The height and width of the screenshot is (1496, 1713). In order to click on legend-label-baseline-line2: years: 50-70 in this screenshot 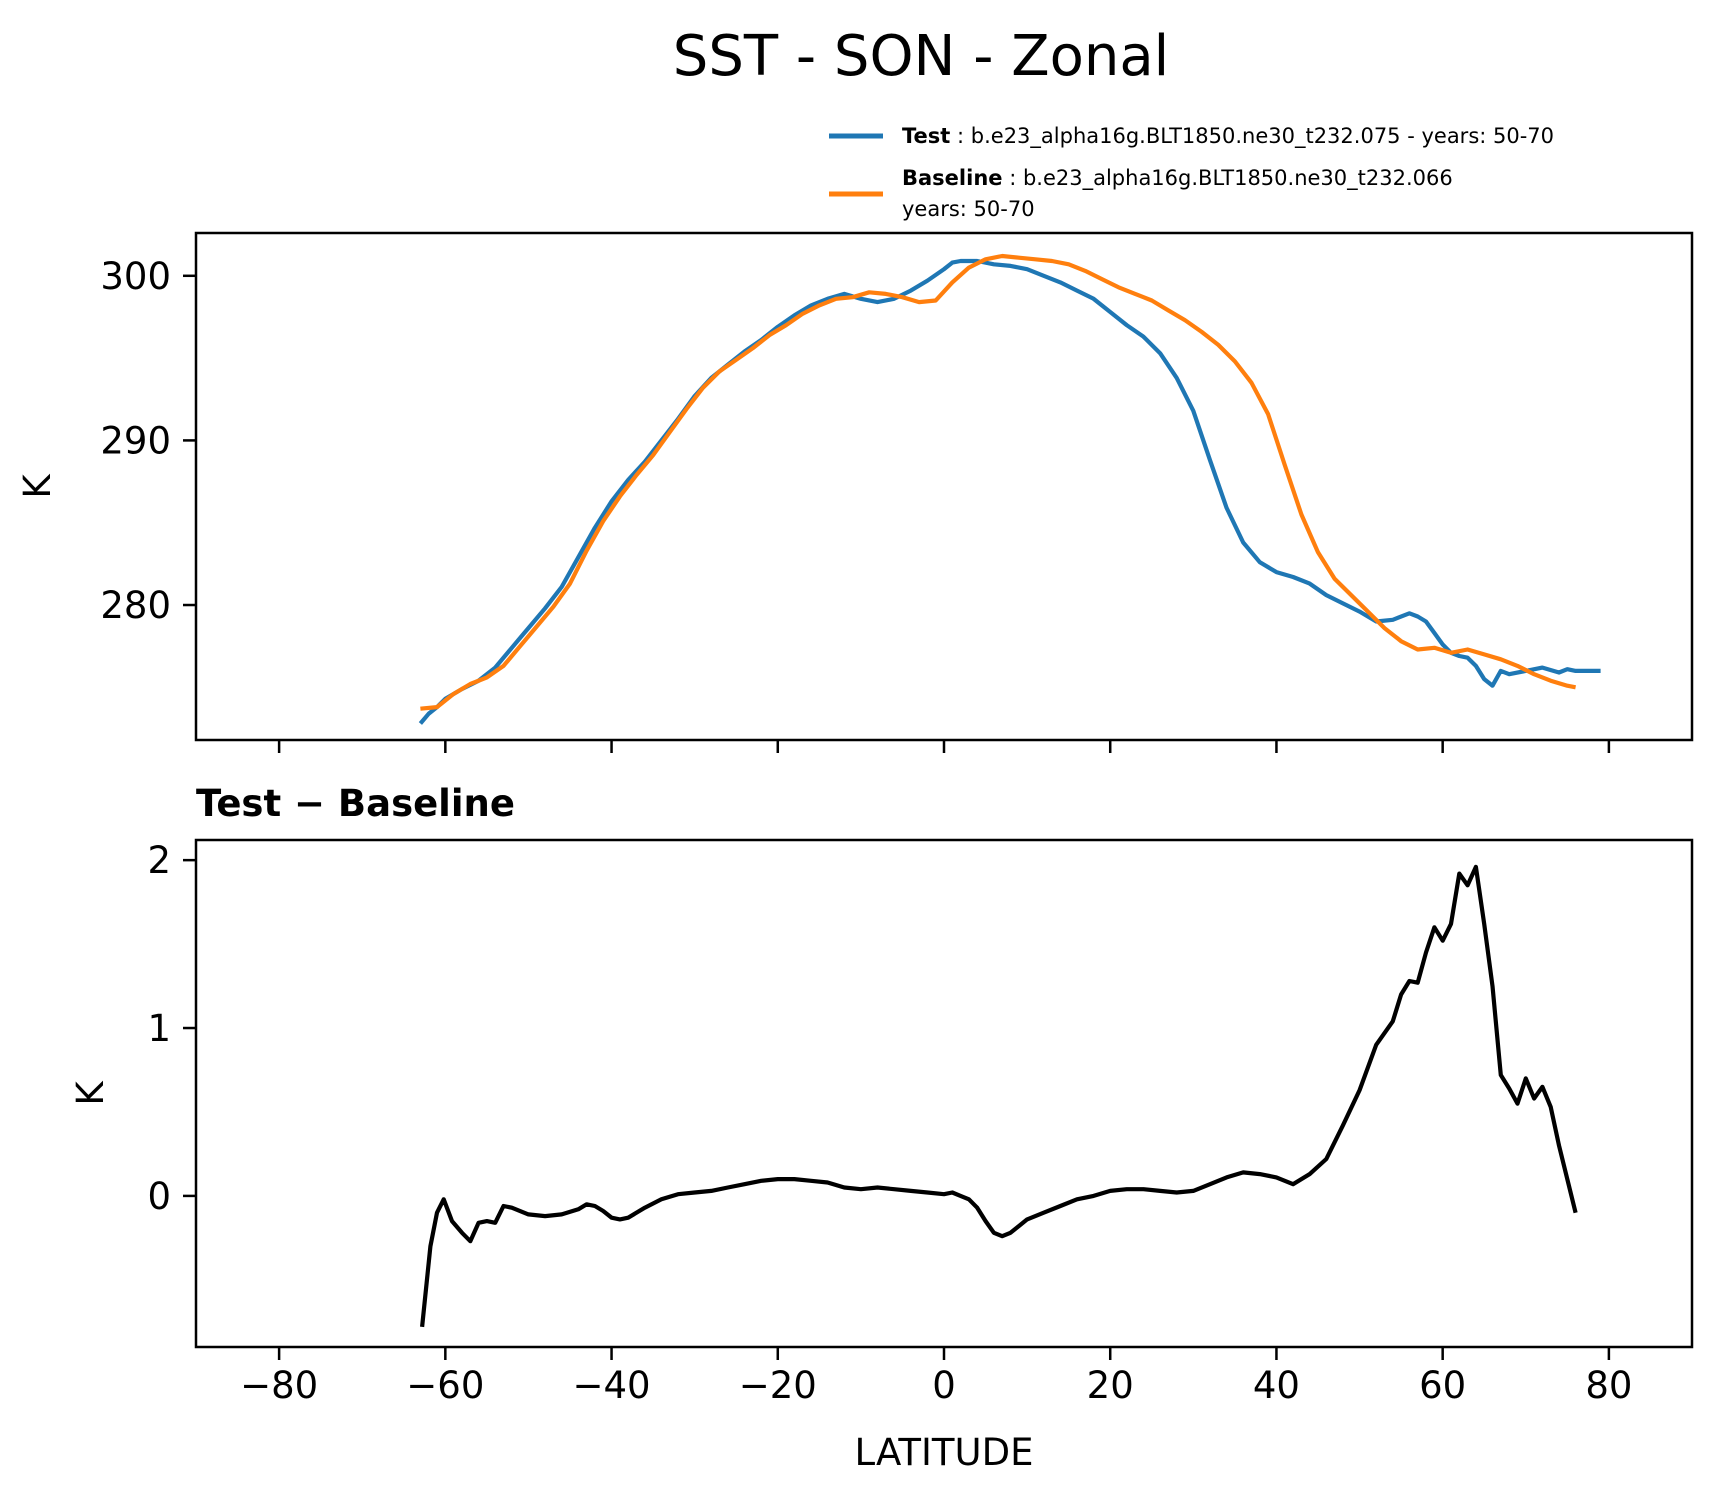, I will do `click(968, 209)`.